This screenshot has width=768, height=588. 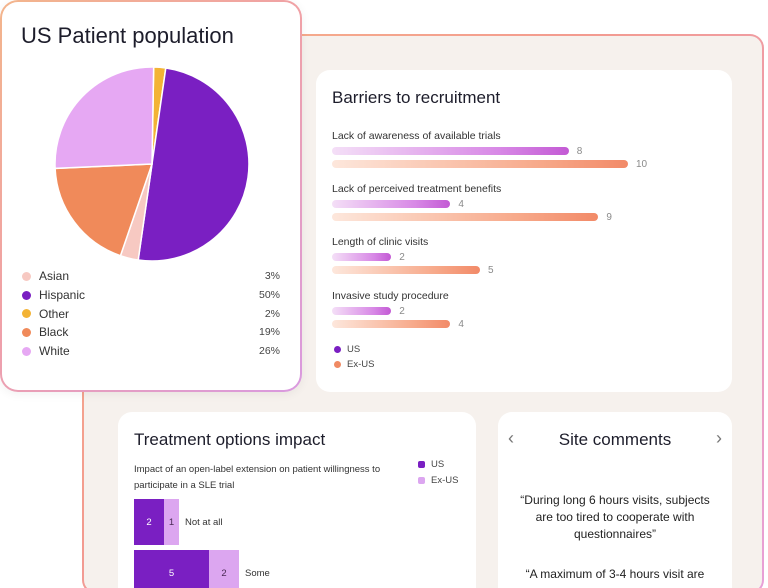 What do you see at coordinates (719, 438) in the screenshot?
I see `chevron-right-icon: ›` at bounding box center [719, 438].